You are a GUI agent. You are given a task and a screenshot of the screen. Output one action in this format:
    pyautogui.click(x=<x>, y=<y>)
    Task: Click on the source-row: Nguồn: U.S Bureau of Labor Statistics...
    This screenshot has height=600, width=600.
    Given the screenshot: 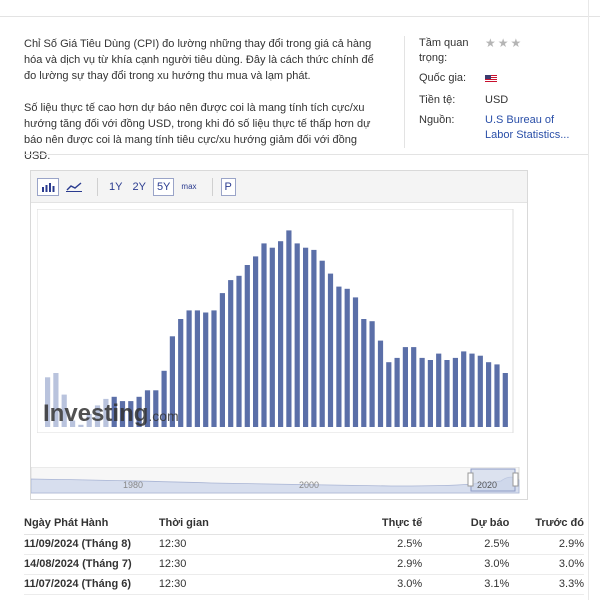 What is the action you would take?
    pyautogui.click(x=501, y=128)
    